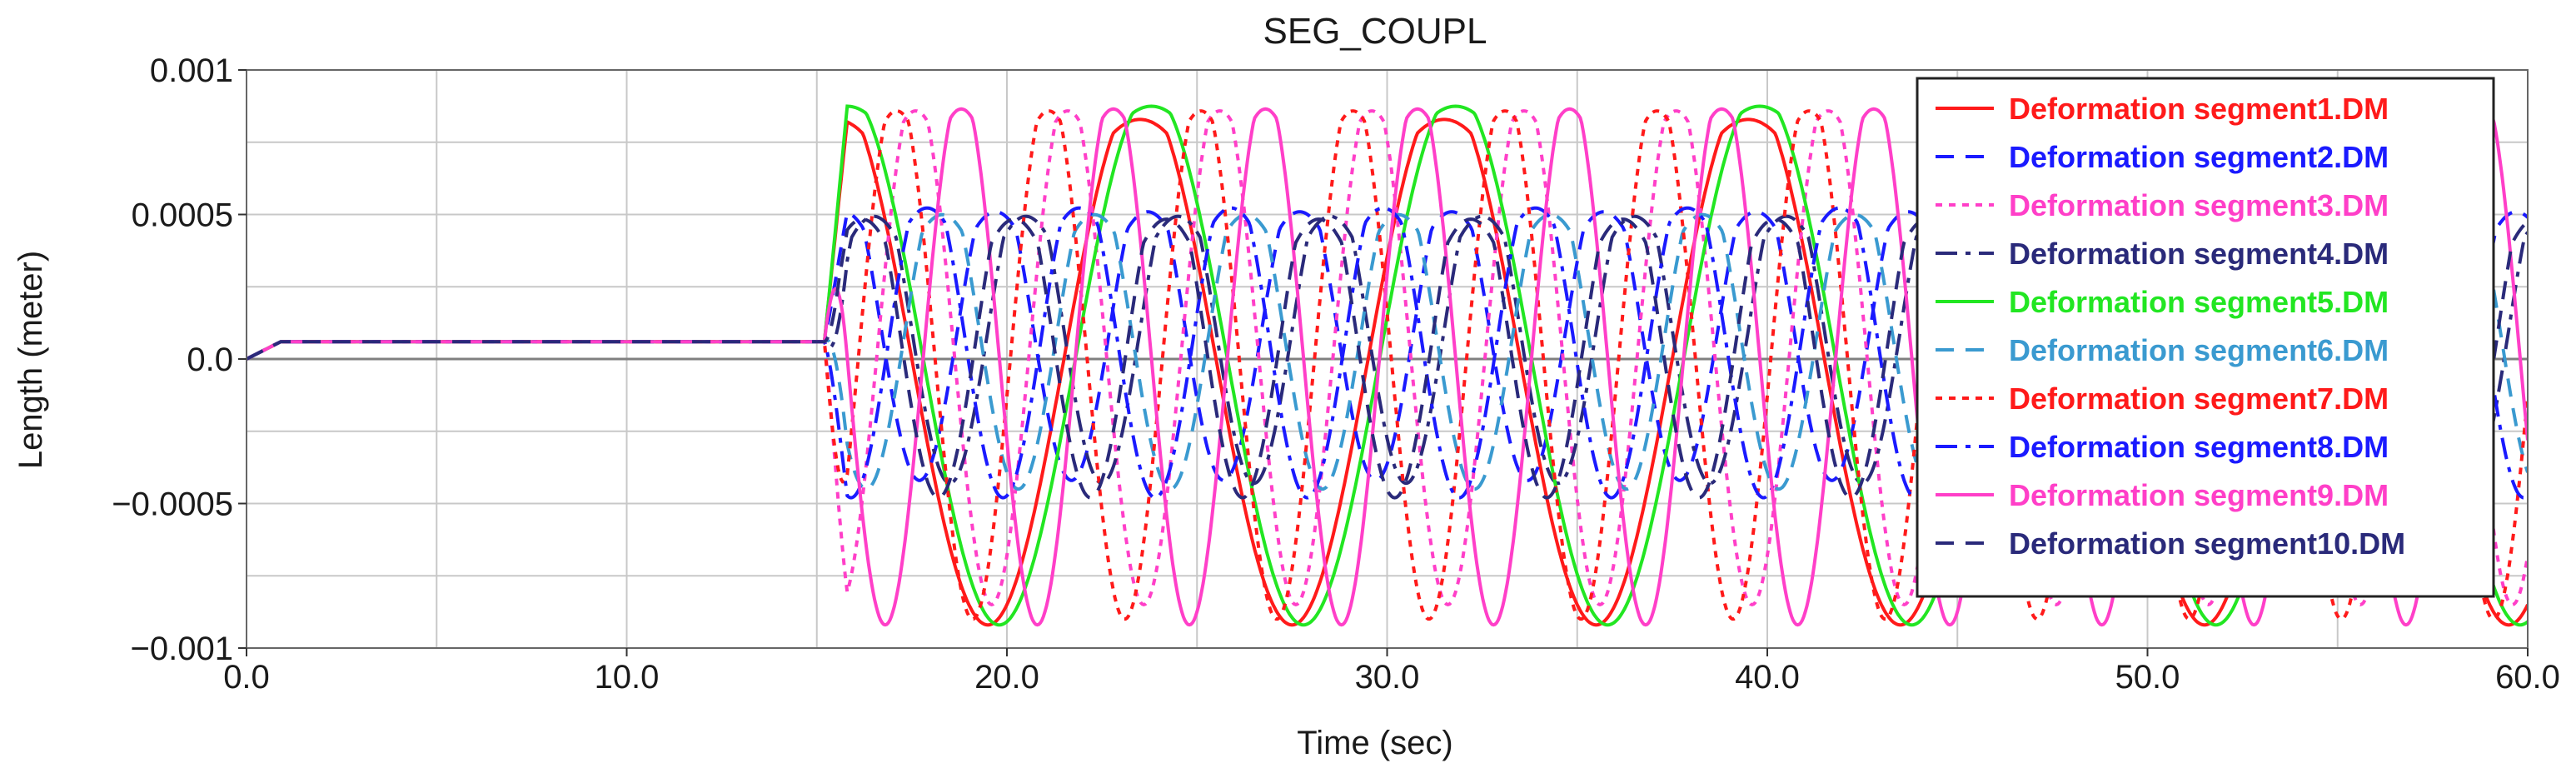 Image resolution: width=2576 pixels, height=773 pixels. Describe the element at coordinates (182, 216) in the screenshot. I see `y-tick-label: 0.0005` at that location.